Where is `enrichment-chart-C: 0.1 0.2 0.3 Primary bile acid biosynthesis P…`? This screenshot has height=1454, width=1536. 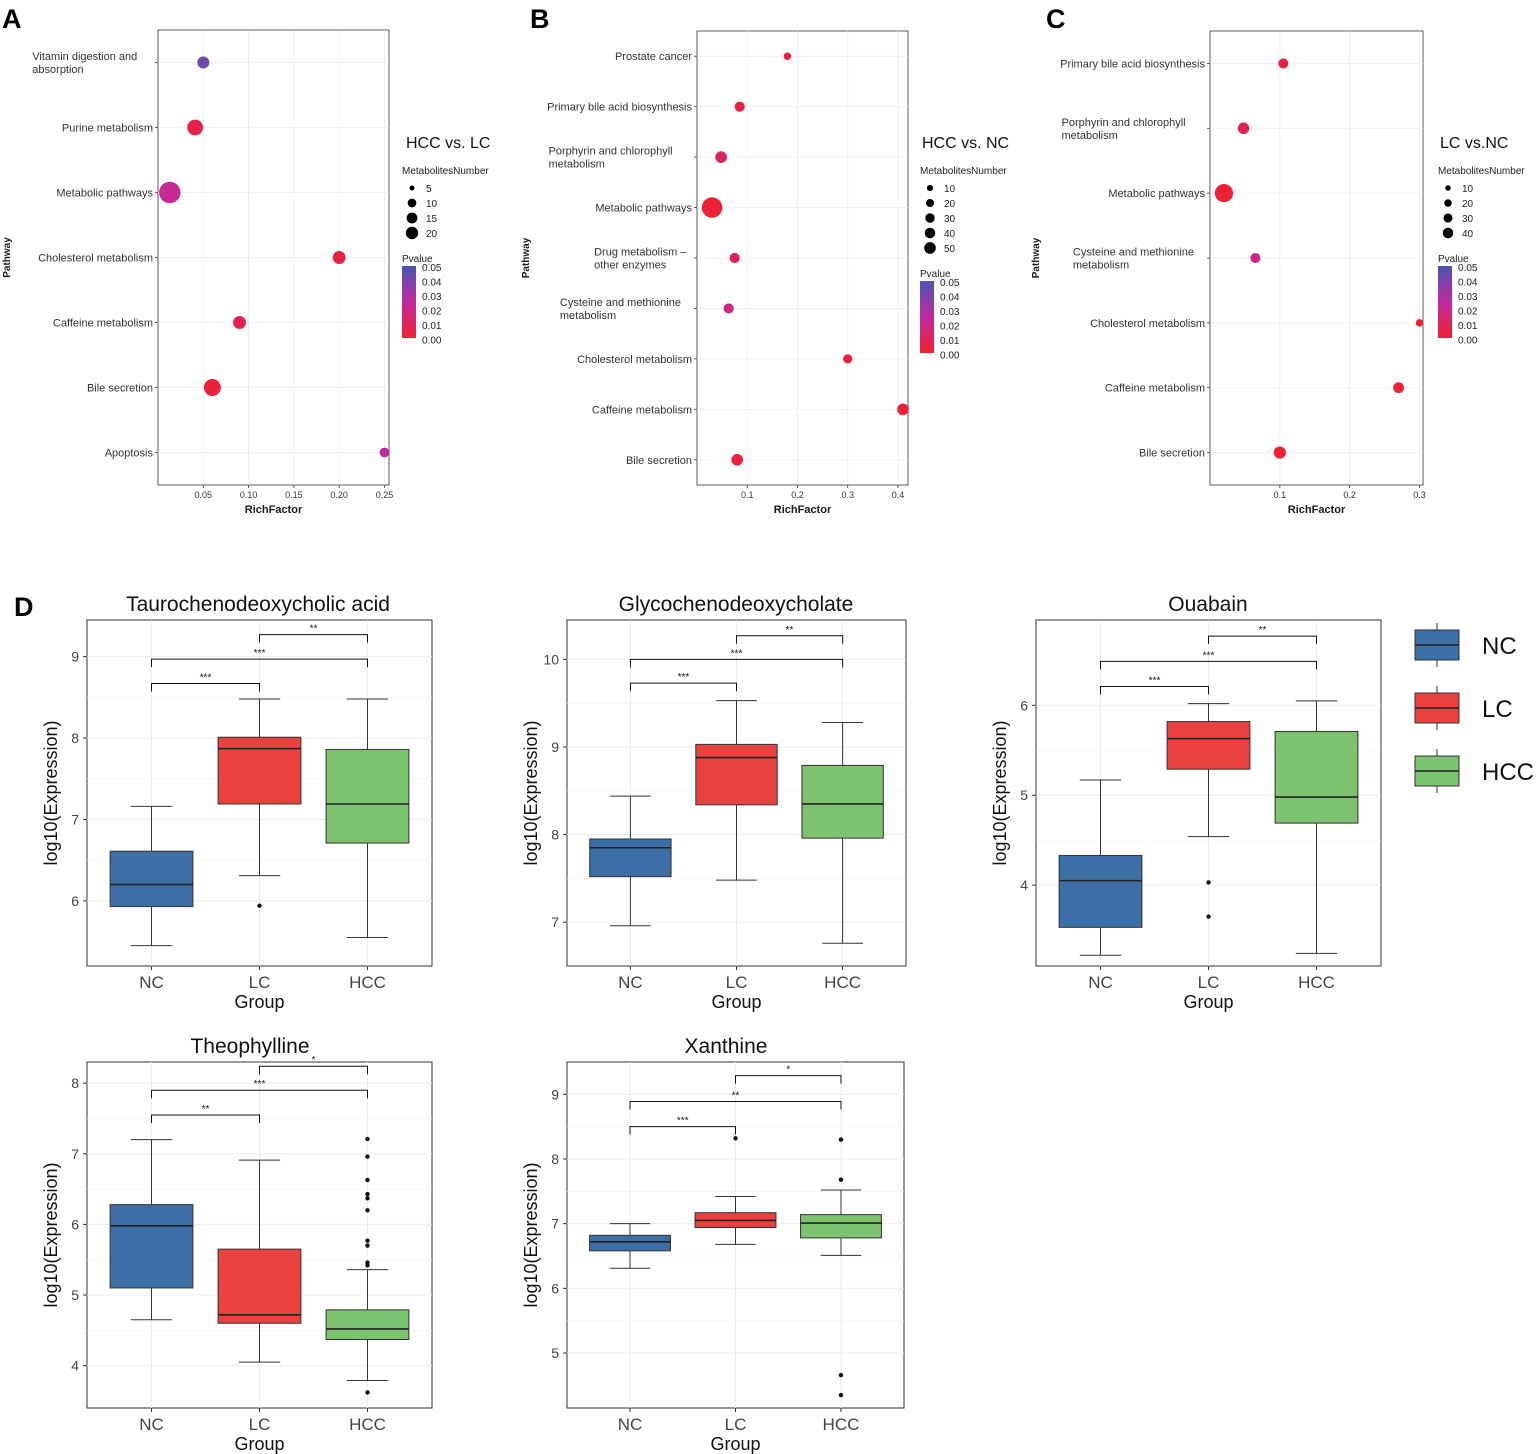
enrichment-chart-C: 0.1 0.2 0.3 Primary bile acid biosynthesis P… is located at coordinates (1278, 273).